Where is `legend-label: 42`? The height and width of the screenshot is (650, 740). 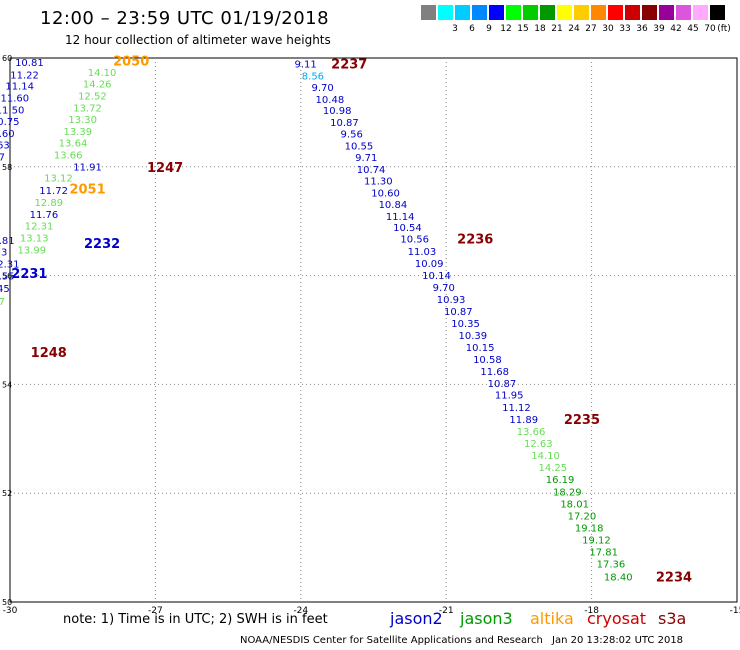 legend-label: 42 is located at coordinates (676, 29).